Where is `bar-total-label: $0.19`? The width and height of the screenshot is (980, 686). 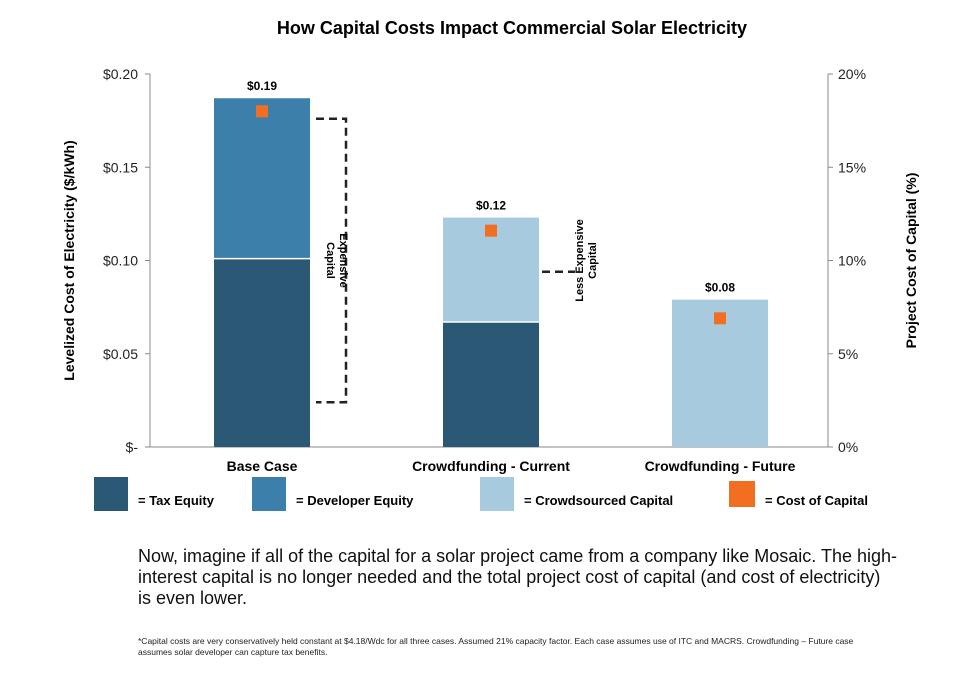 bar-total-label: $0.19 is located at coordinates (262, 86).